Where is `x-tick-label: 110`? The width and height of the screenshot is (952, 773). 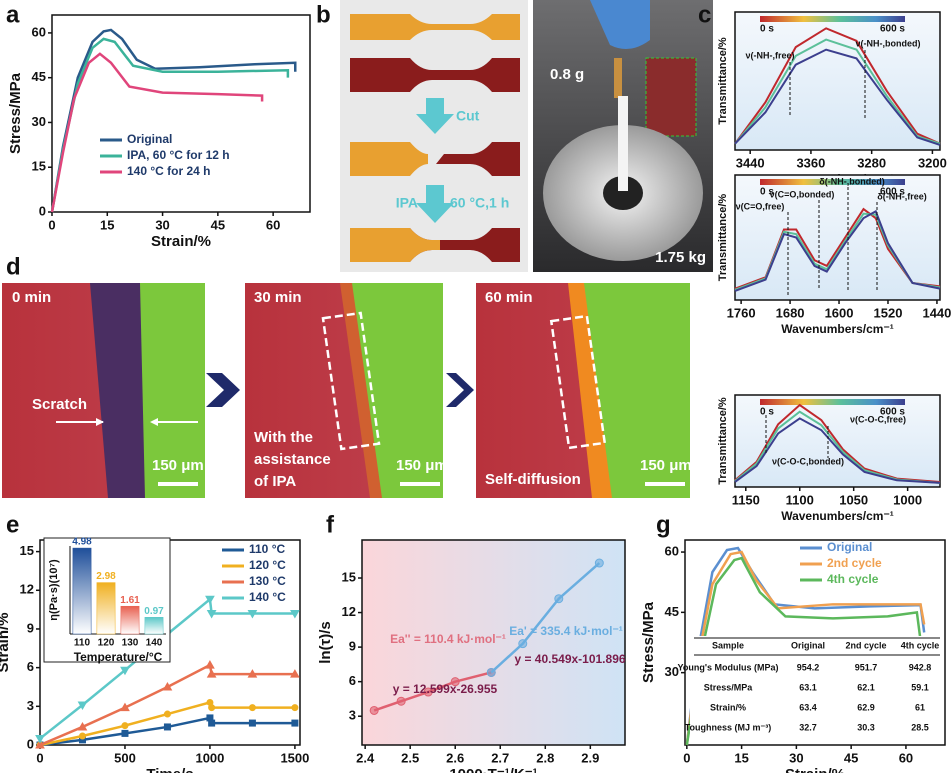
x-tick-label: 110 is located at coordinates (82, 643).